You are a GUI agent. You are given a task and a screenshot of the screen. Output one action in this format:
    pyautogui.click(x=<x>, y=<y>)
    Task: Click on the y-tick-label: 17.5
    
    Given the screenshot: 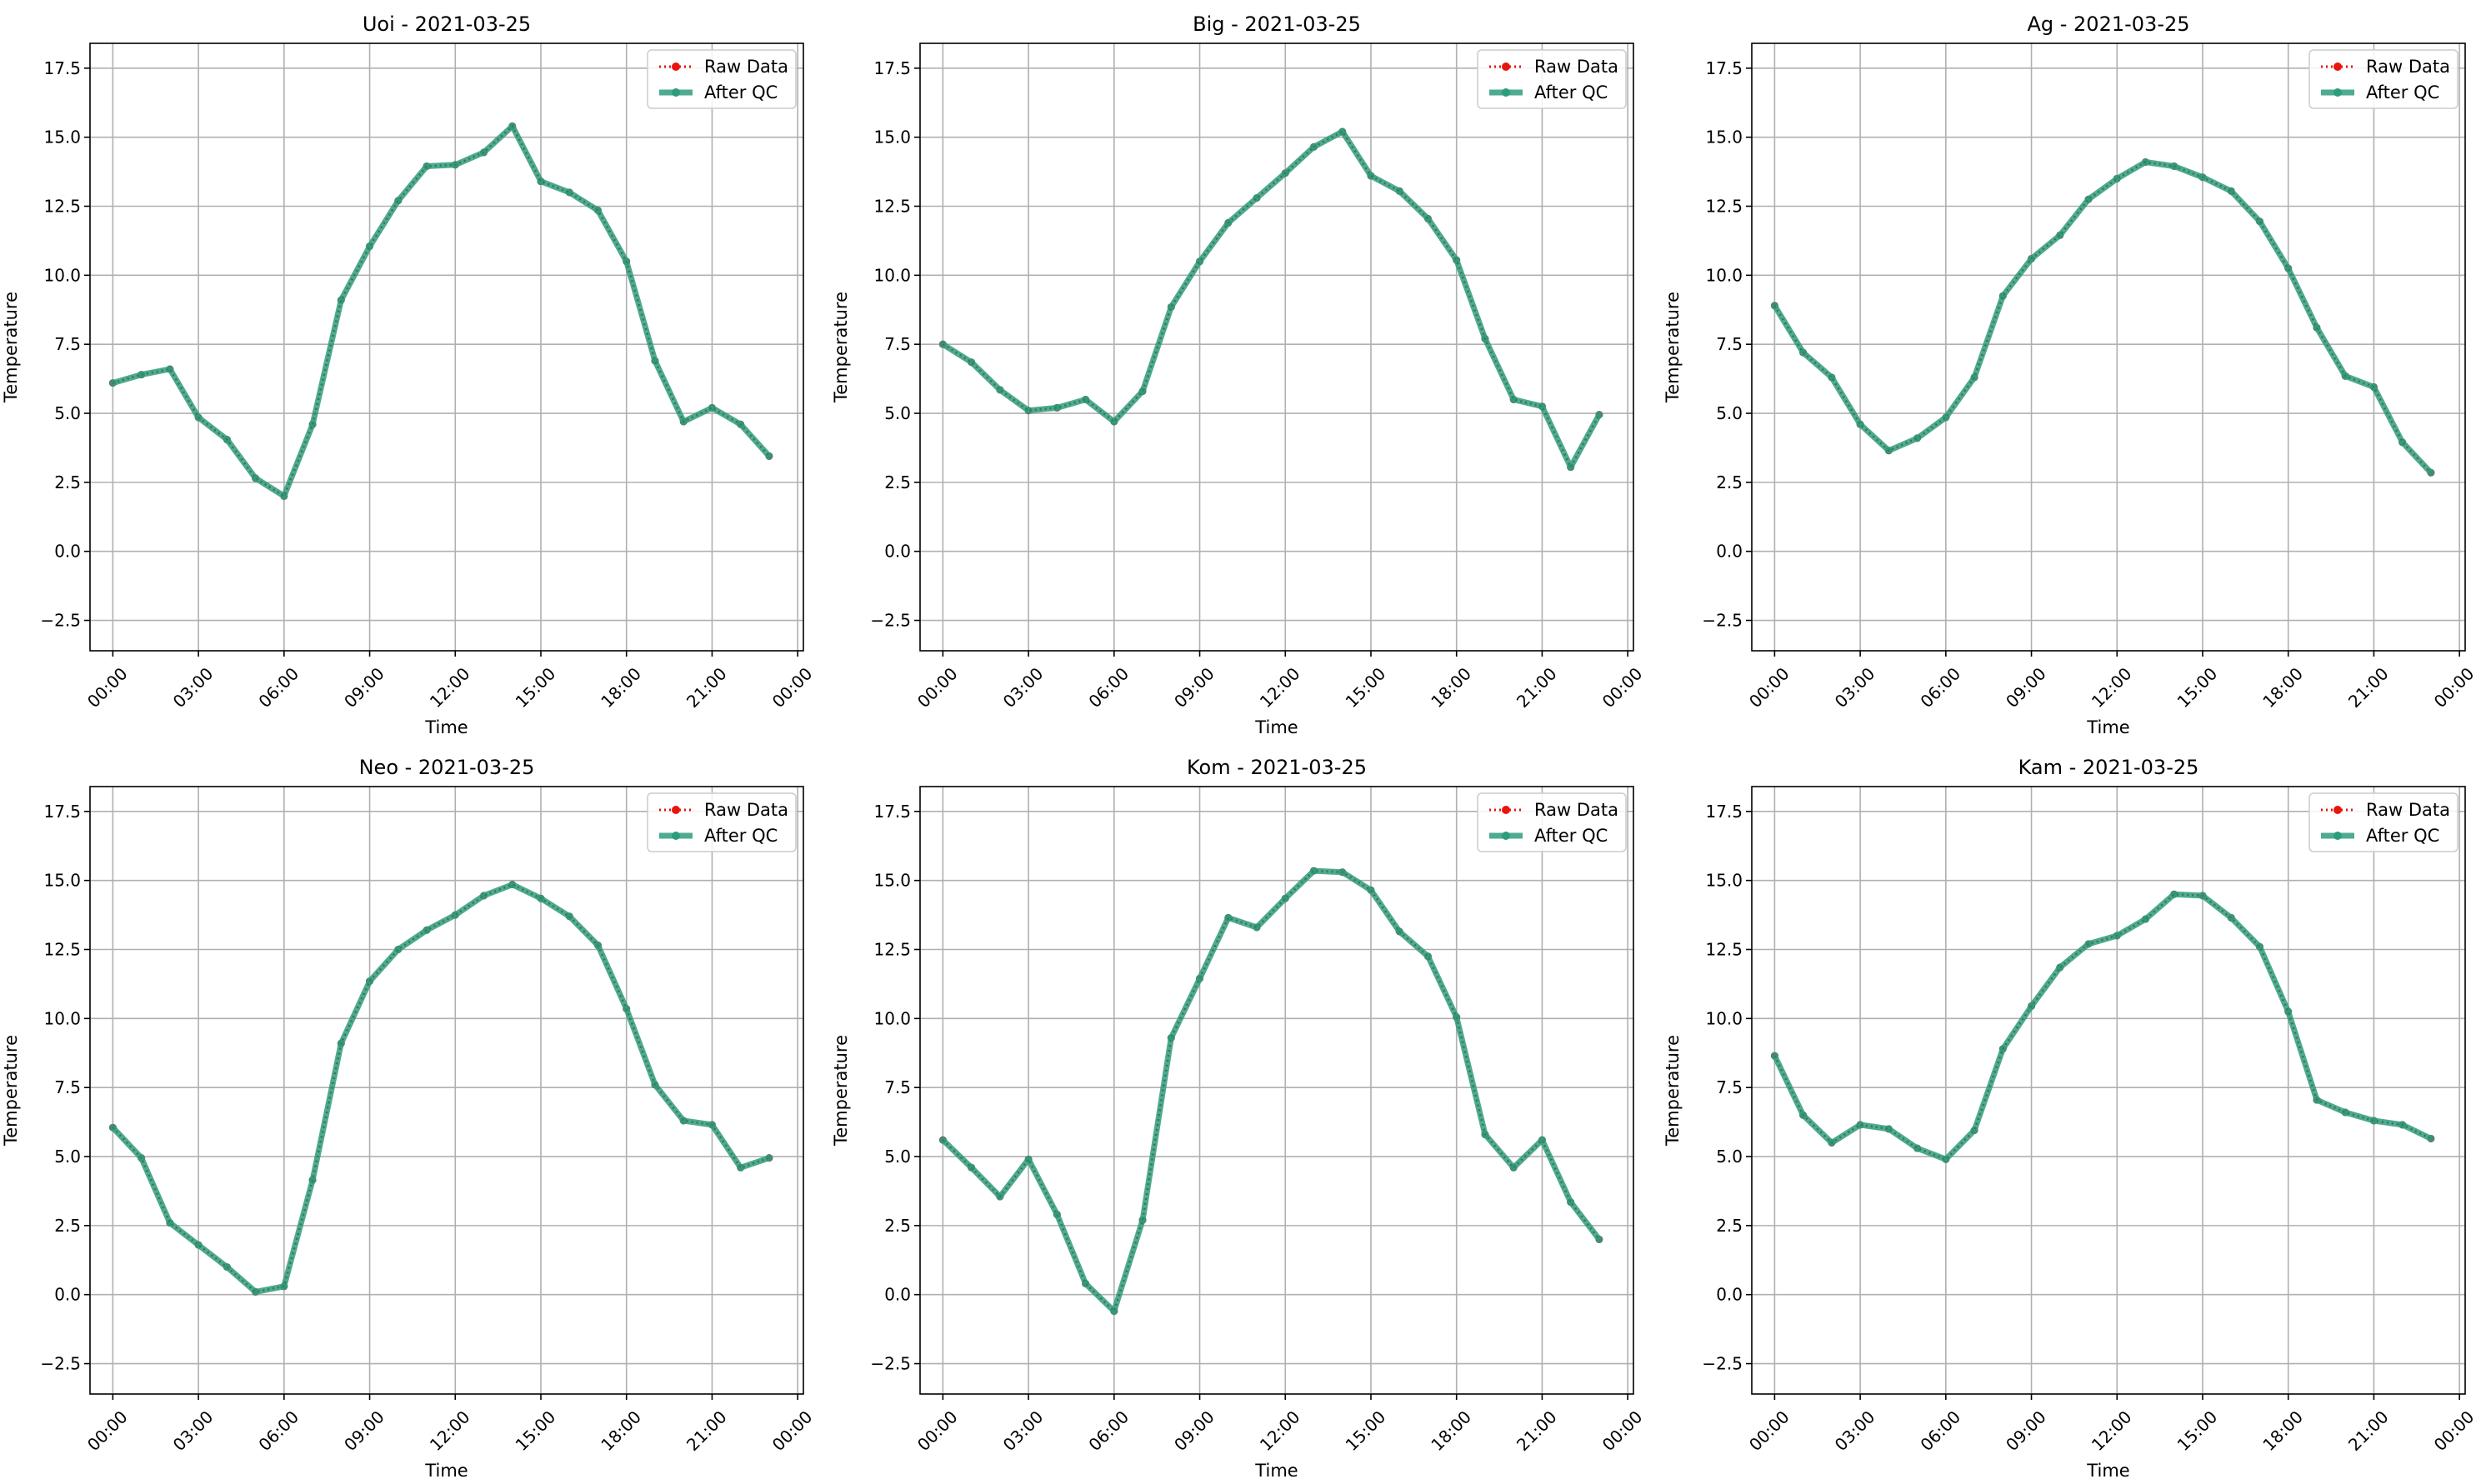 What is the action you would take?
    pyautogui.click(x=1724, y=812)
    